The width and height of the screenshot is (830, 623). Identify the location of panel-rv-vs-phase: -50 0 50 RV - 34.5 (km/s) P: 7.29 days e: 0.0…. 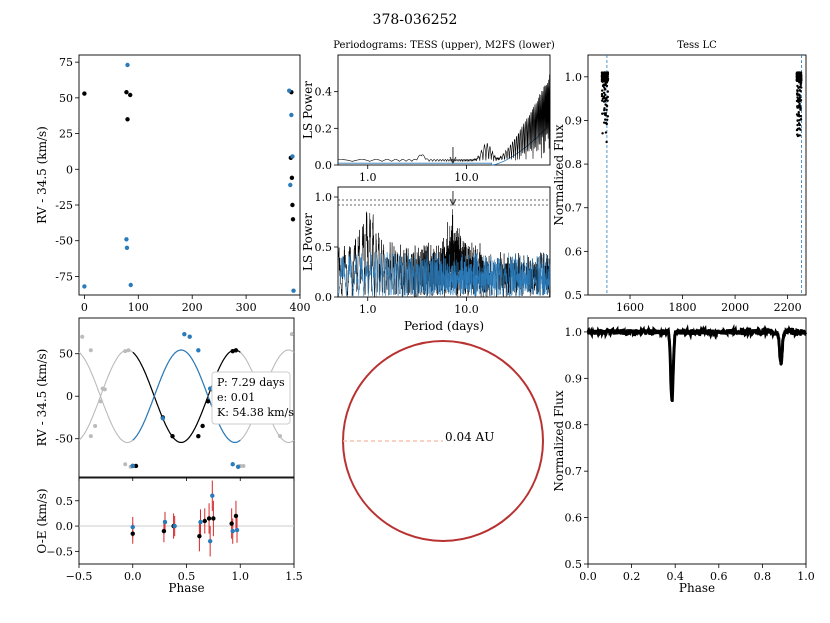
(165, 399).